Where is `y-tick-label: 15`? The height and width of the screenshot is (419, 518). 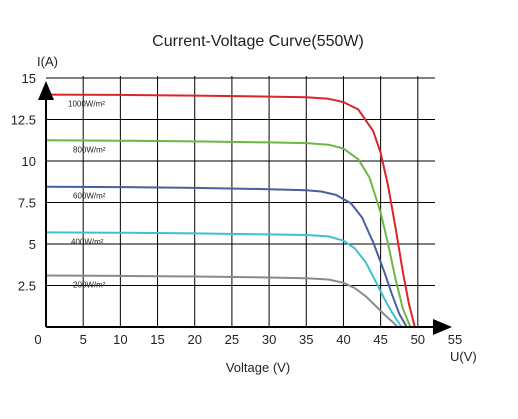
y-tick-label: 15 is located at coordinates (29, 78).